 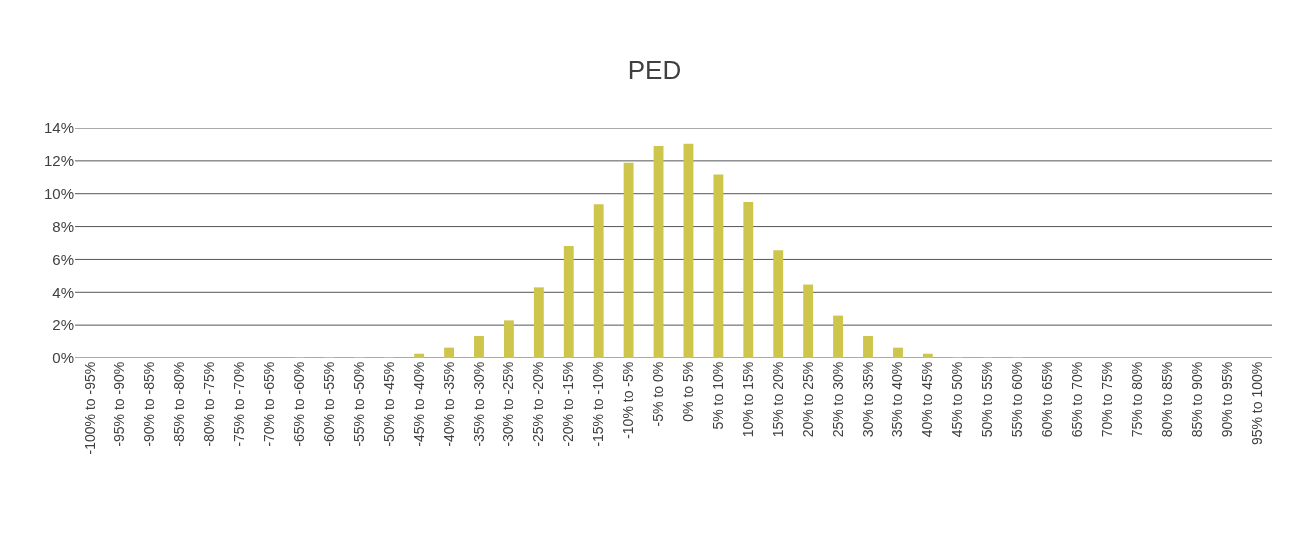 I want to click on y-tick-label: 0%, so click(x=63, y=358).